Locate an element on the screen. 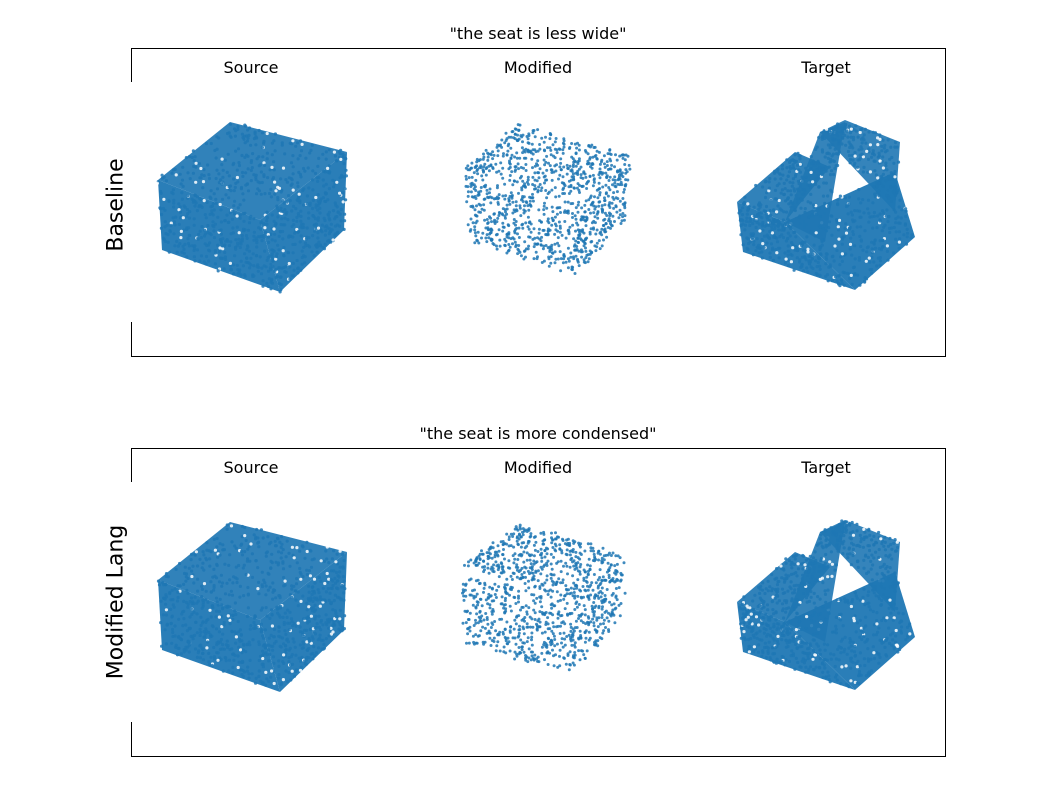  point-cloud-modified-baseline is located at coordinates (545, 200).